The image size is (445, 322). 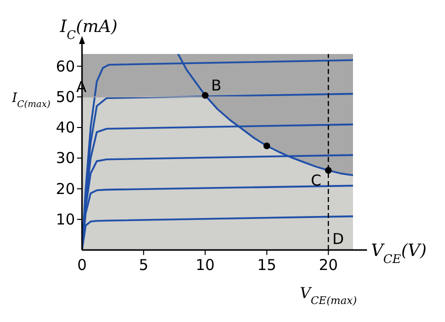 What do you see at coordinates (88, 29) in the screenshot?
I see `y-axis-title: I$_{C}$(mA)` at bounding box center [88, 29].